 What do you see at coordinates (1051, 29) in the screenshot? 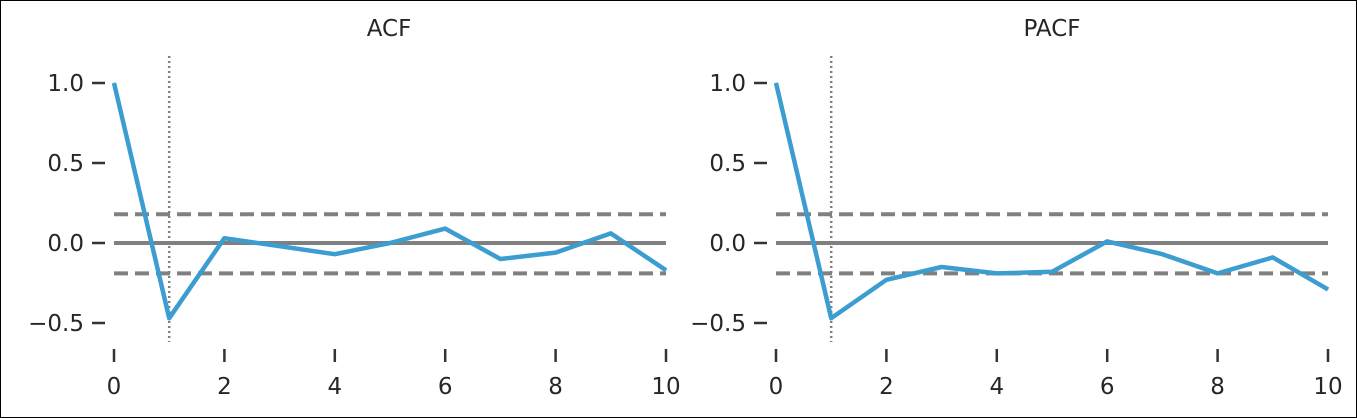
I see `pacf-title: PACF` at bounding box center [1051, 29].